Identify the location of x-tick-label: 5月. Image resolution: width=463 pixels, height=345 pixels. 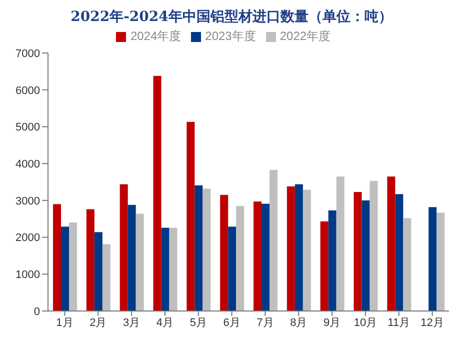
(198, 322).